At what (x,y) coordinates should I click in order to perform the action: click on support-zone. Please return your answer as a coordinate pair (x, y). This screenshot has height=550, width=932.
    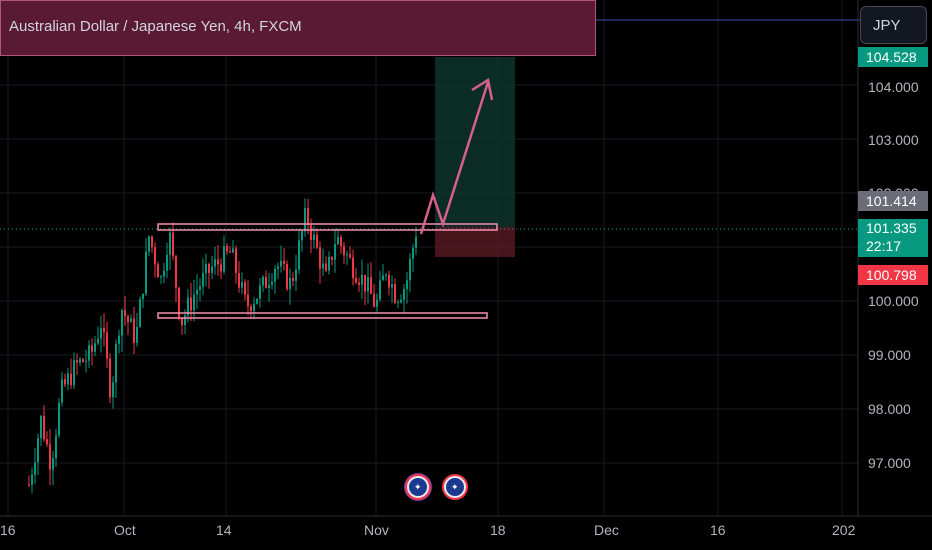
    Looking at the image, I should click on (322, 315).